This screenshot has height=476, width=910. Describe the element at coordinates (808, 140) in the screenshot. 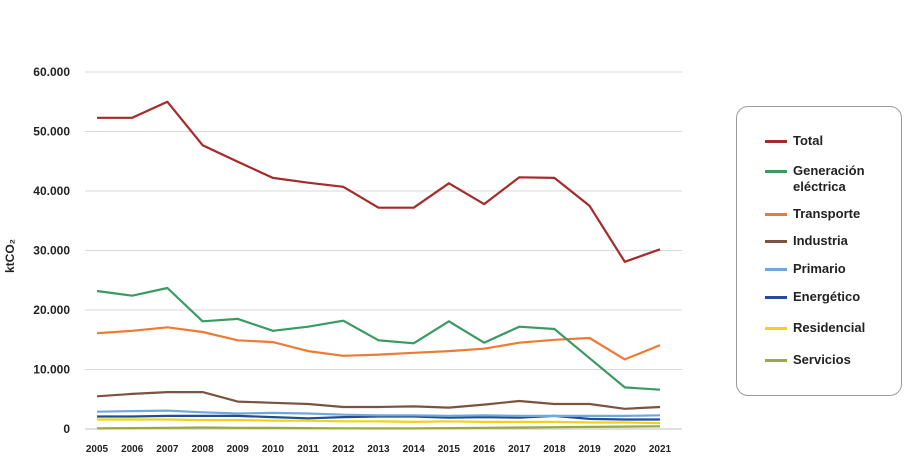

I see `legend-label: Total` at that location.